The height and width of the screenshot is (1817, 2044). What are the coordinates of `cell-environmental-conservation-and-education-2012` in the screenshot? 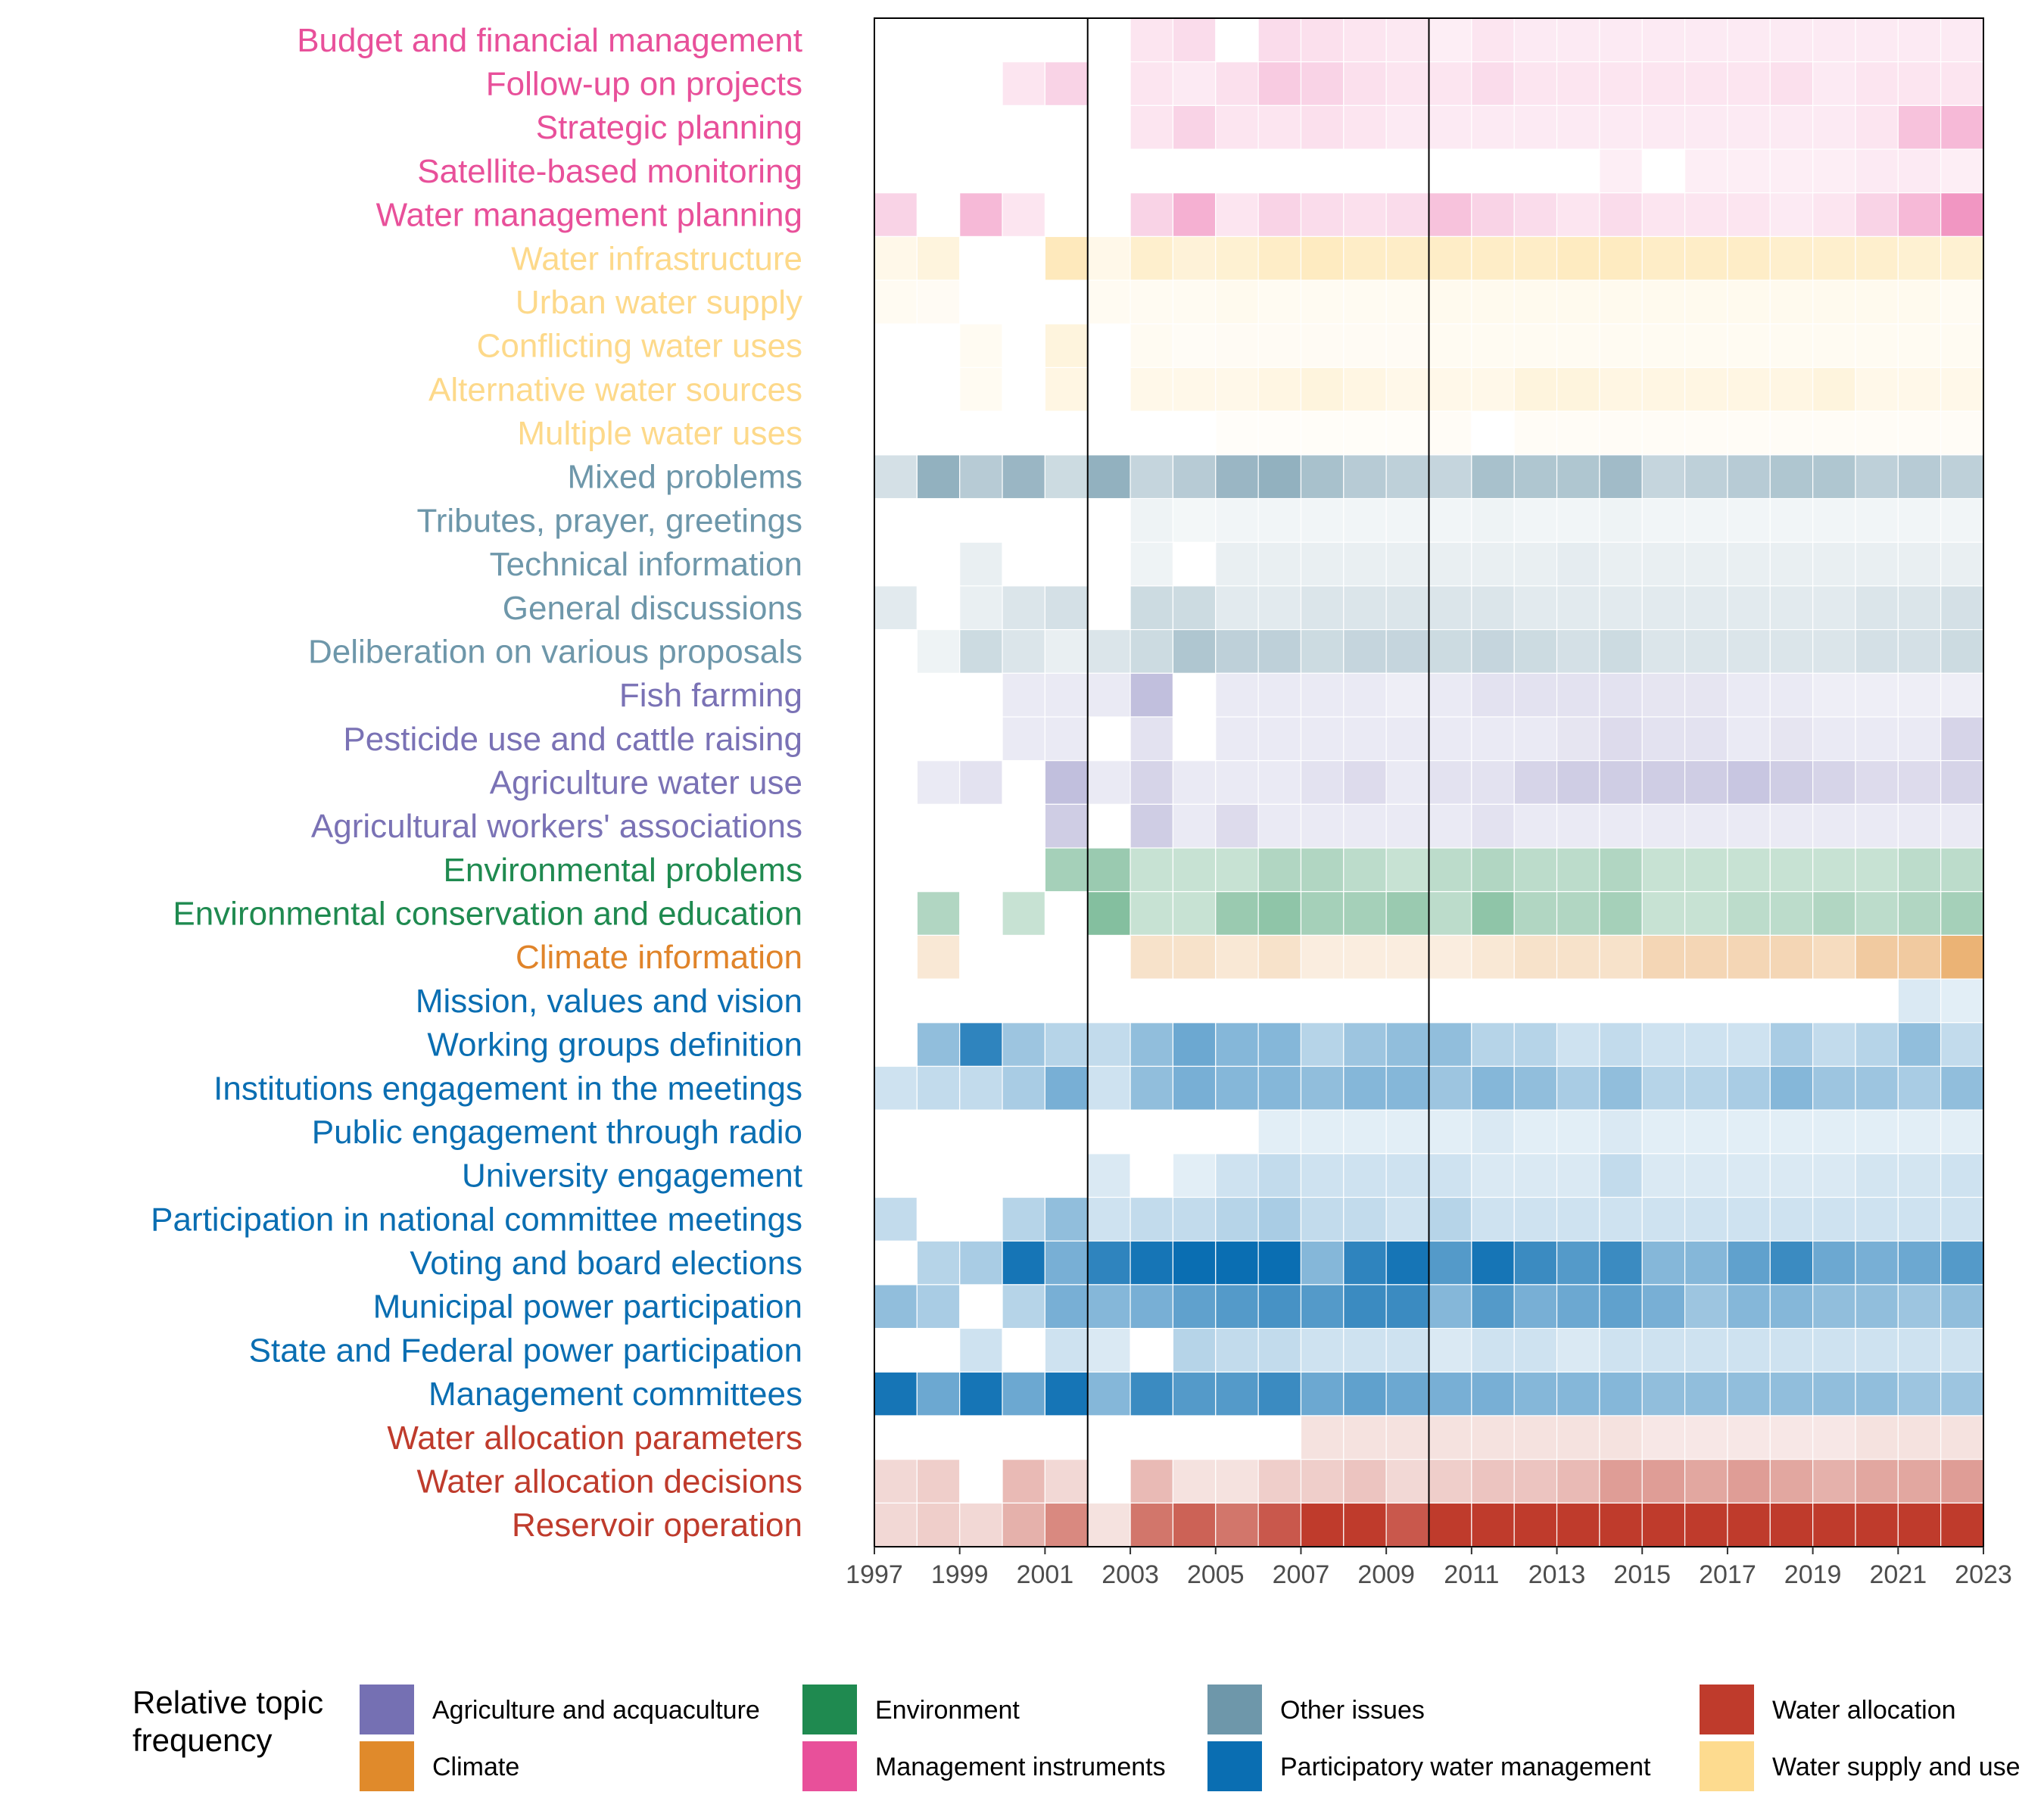 It's located at (1535, 913).